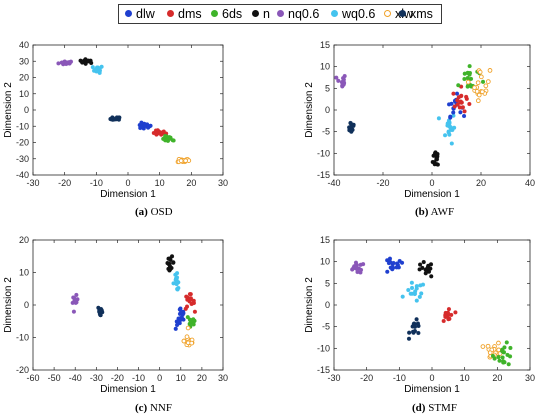 The width and height of the screenshot is (550, 416). Describe the element at coordinates (266, 14) in the screenshot. I see `legend-label: n` at that location.